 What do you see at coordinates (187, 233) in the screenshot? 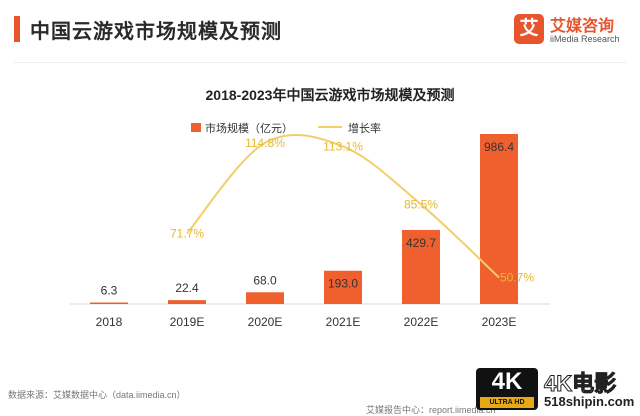
I see `rate-label-2019E: 71.7%` at bounding box center [187, 233].